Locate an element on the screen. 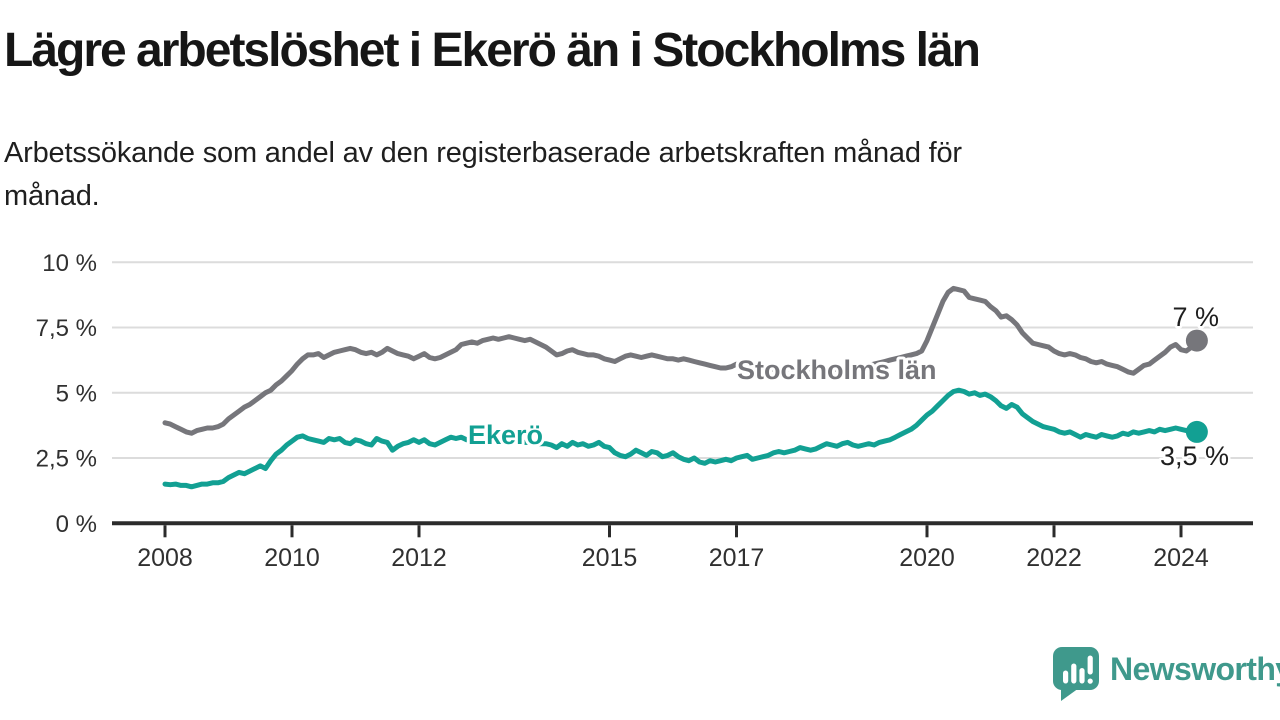 The image size is (1280, 720). newsworthy-icon is located at coordinates (1076, 674).